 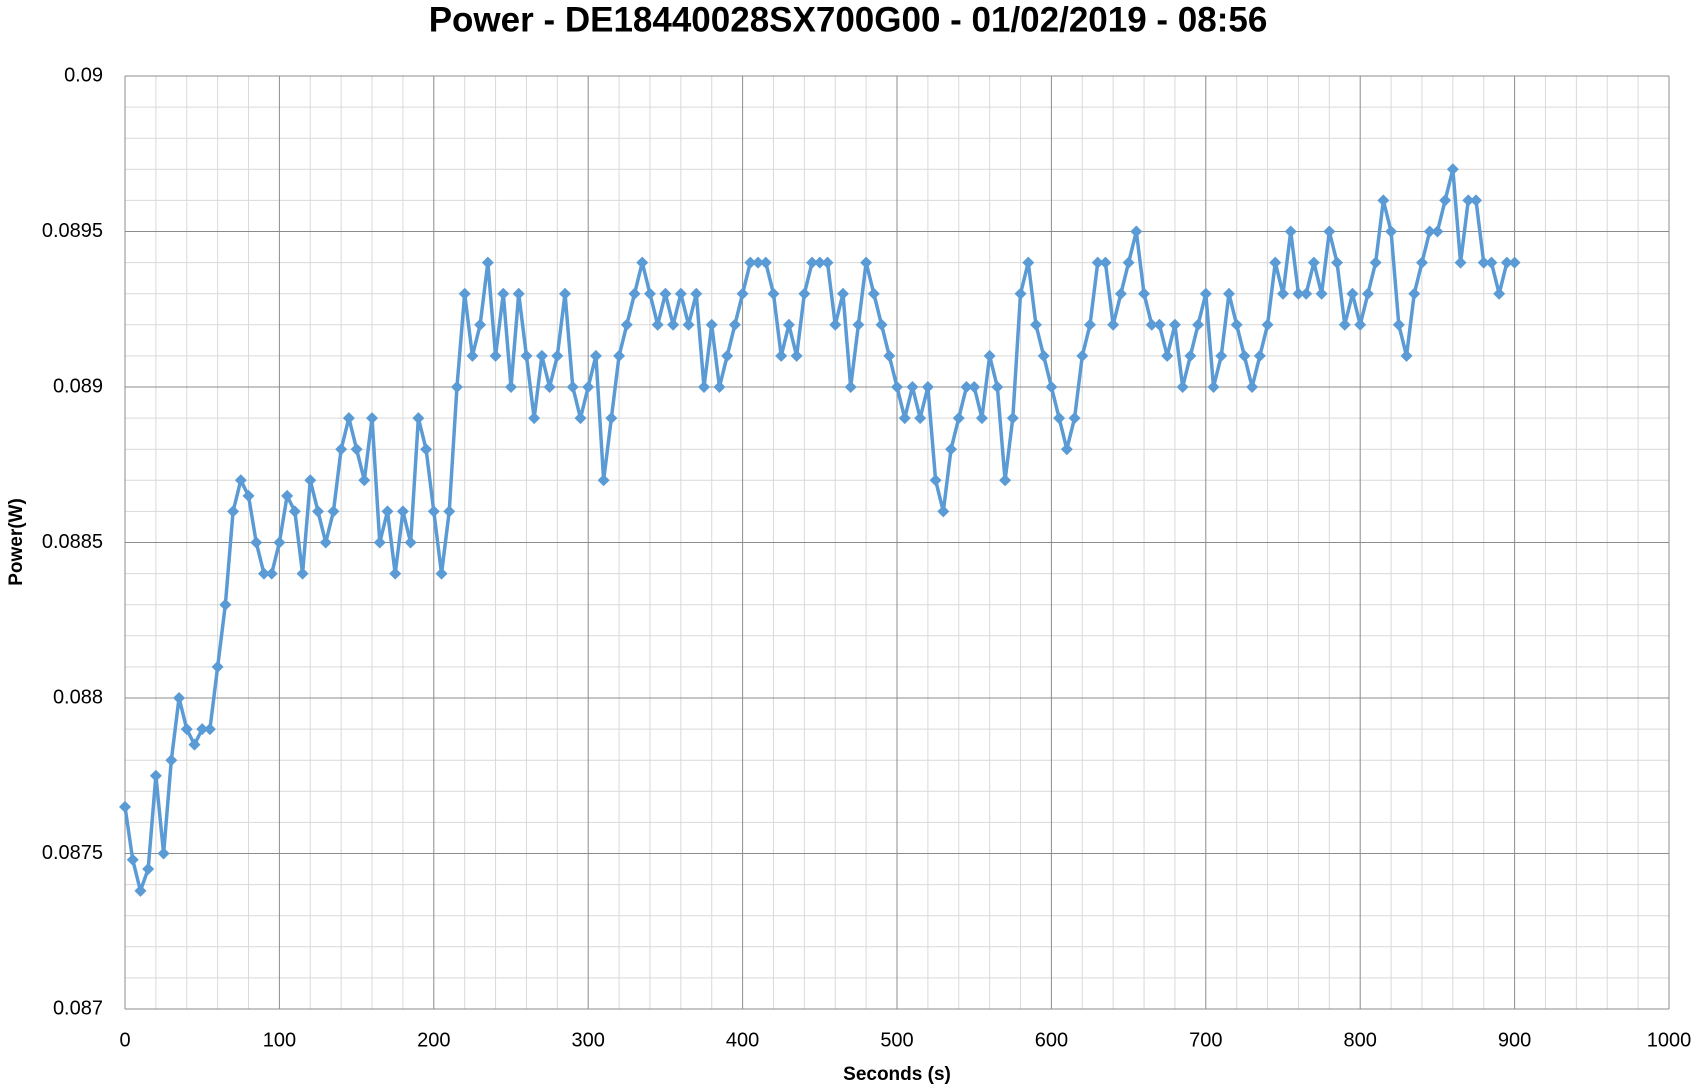 What do you see at coordinates (279, 1040) in the screenshot?
I see `x-tick-label: 100` at bounding box center [279, 1040].